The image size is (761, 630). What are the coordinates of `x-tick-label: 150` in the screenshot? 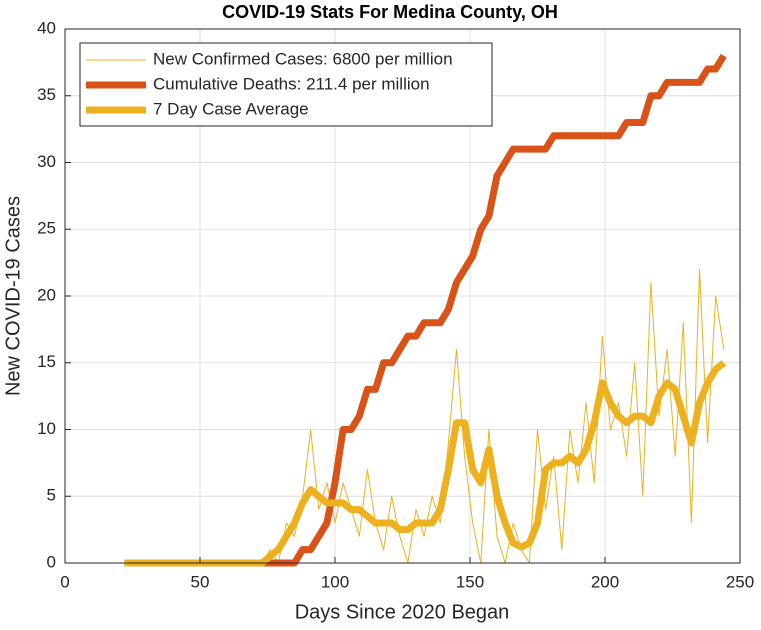 It's located at (470, 581).